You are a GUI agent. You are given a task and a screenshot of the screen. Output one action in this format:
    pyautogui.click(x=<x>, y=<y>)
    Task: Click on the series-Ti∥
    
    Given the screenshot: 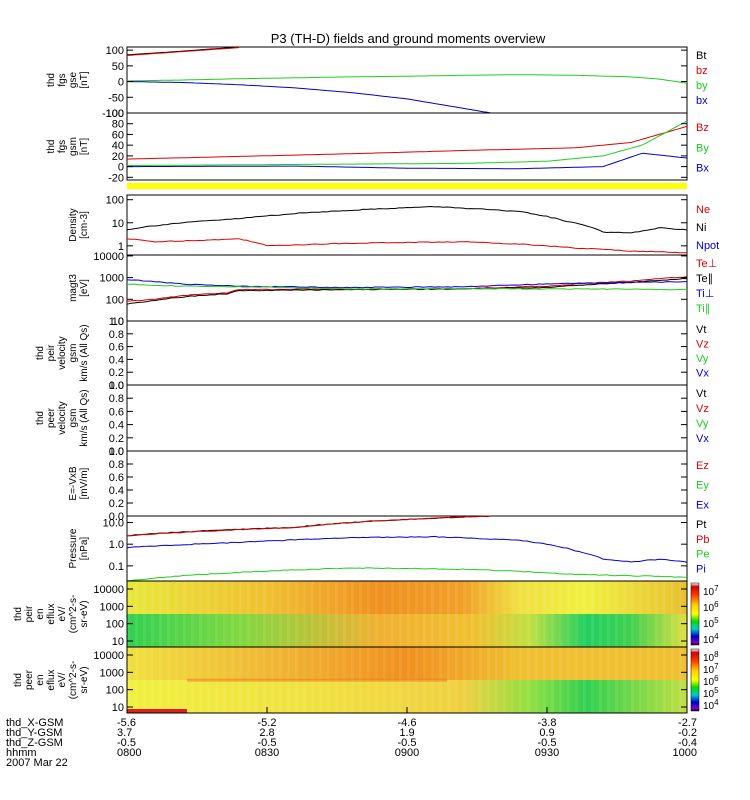 What is the action you would take?
    pyautogui.click(x=407, y=287)
    